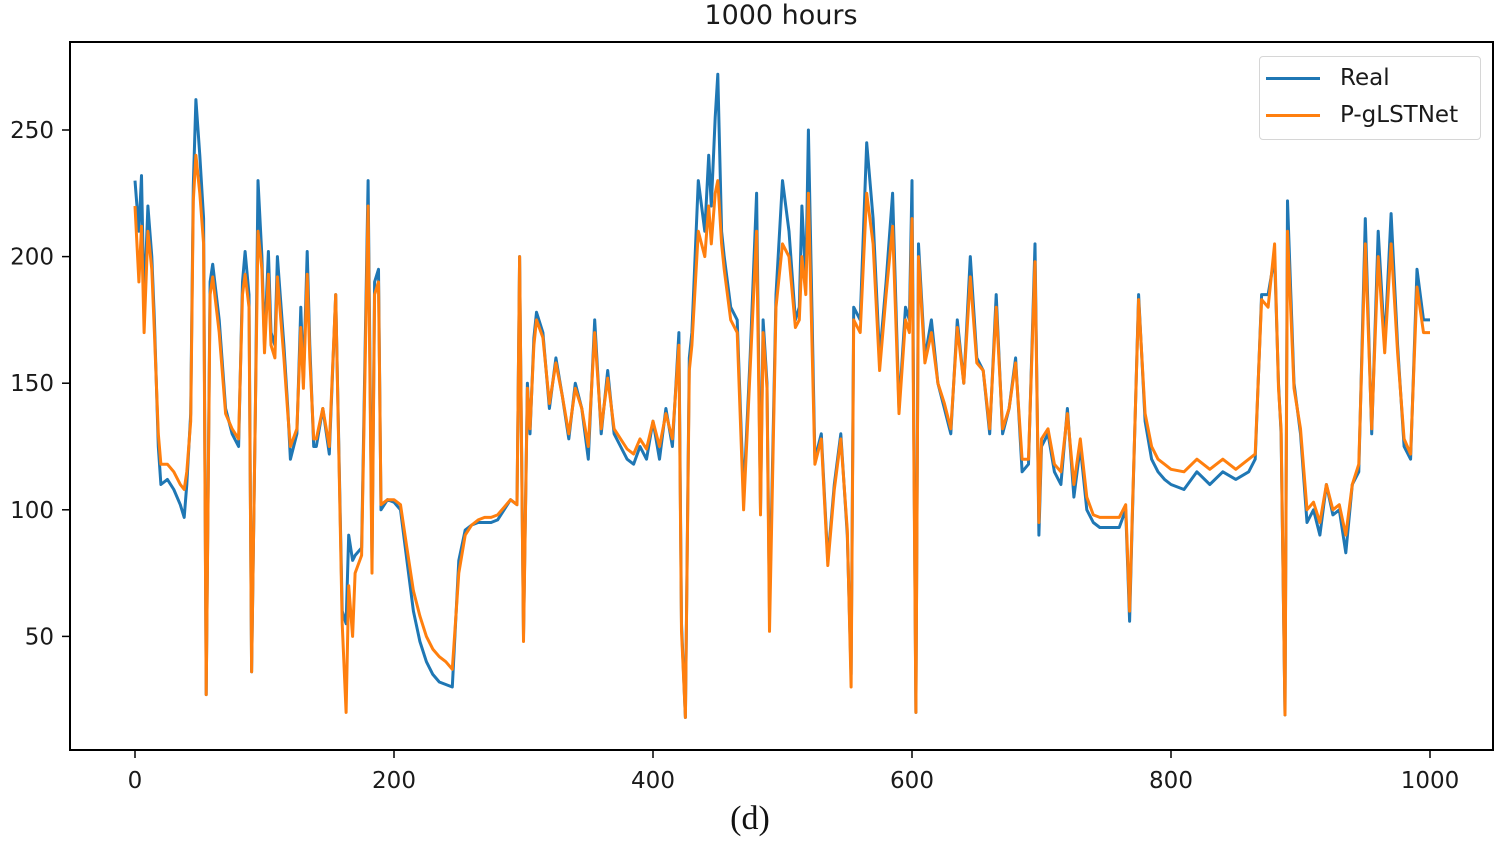  What do you see at coordinates (794, 772) in the screenshot?
I see `x-axis: 0 200 400 600 800 1000` at bounding box center [794, 772].